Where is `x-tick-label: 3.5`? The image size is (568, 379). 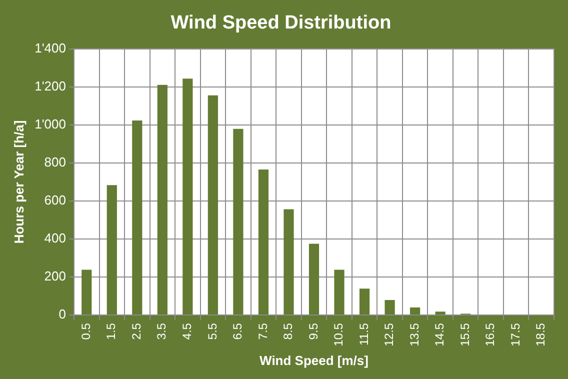
x-tick-label: 3.5 is located at coordinates (161, 331).